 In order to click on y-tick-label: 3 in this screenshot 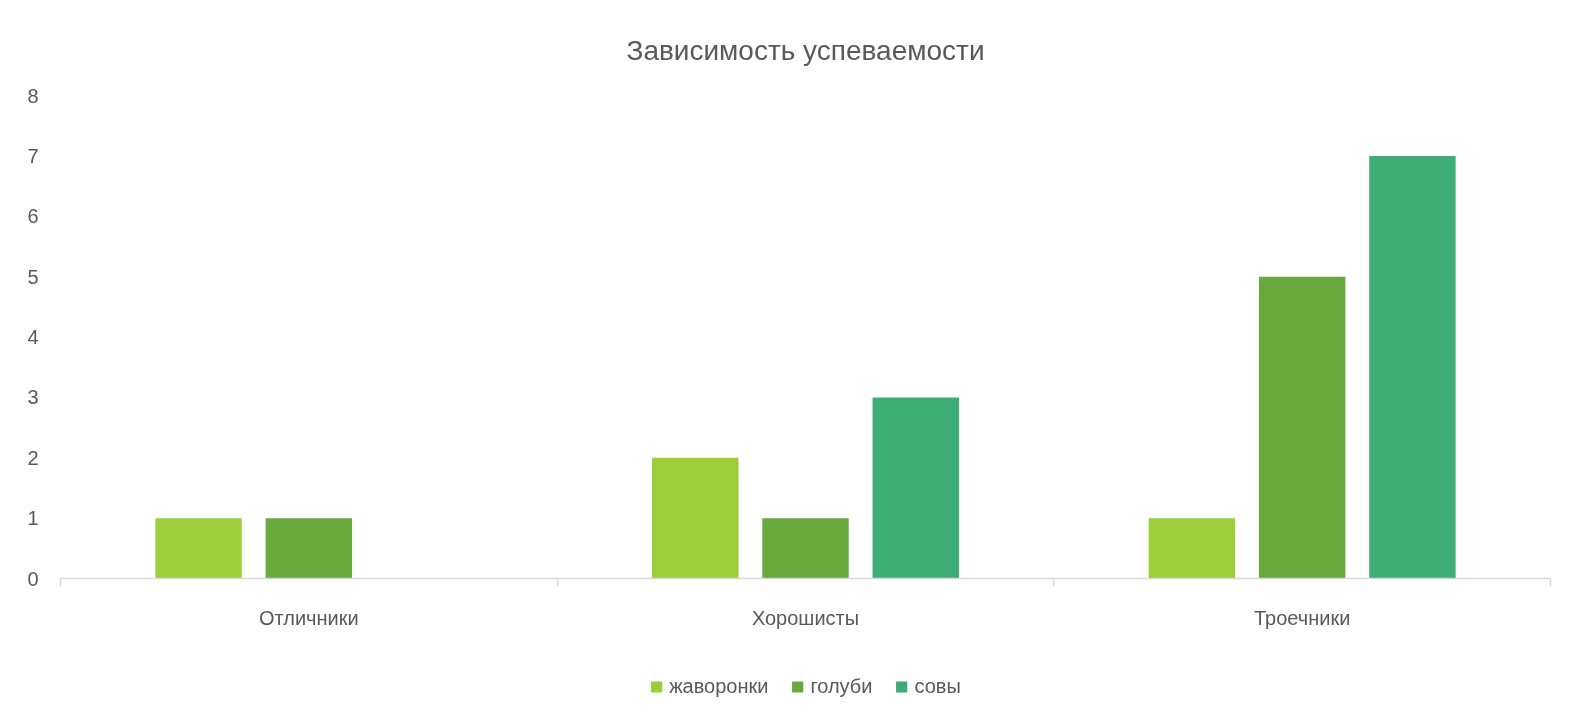, I will do `click(33, 397)`.